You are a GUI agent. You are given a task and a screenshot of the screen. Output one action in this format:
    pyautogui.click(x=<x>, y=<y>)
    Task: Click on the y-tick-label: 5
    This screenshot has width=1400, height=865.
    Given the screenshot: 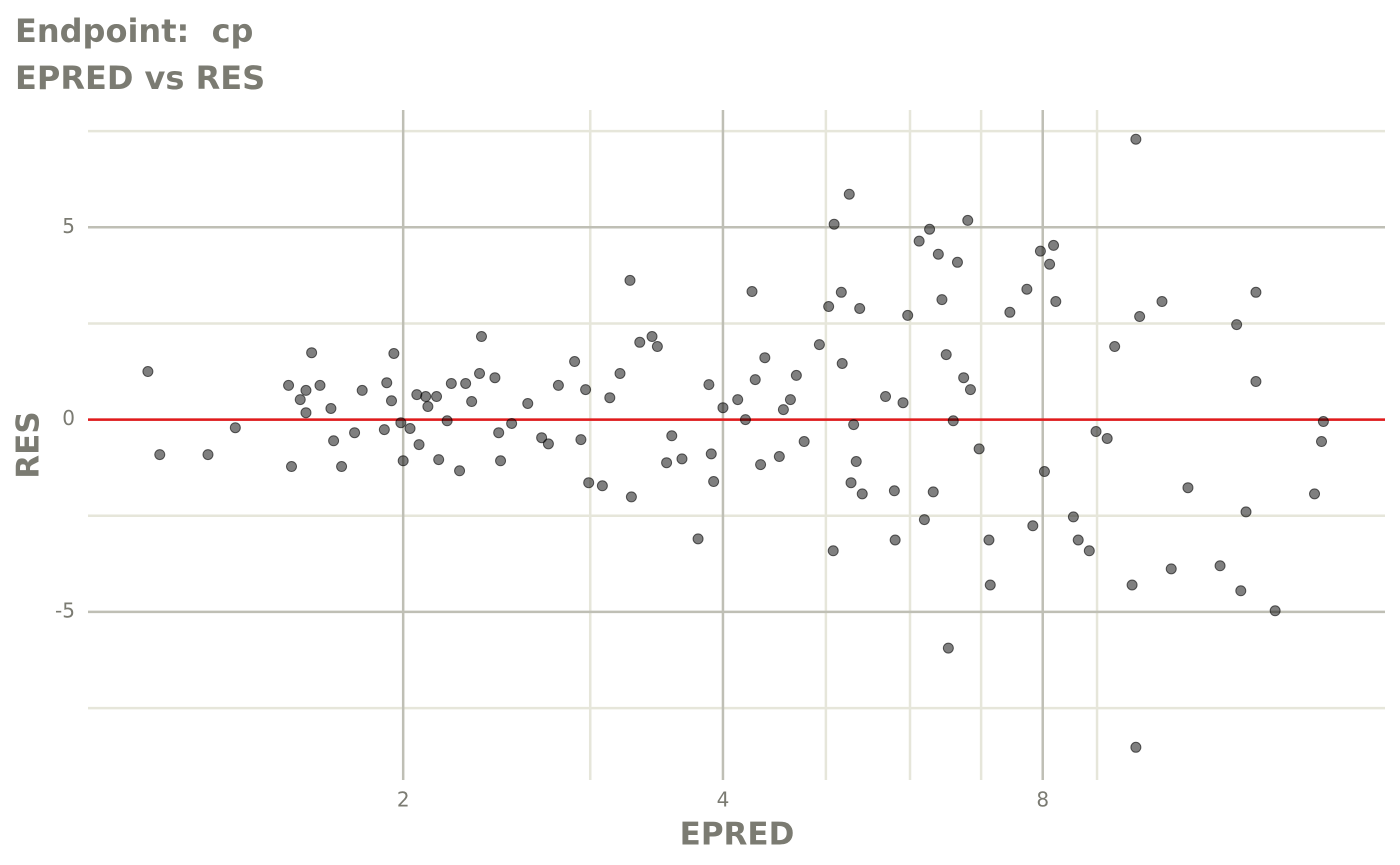 What is the action you would take?
    pyautogui.click(x=68, y=226)
    